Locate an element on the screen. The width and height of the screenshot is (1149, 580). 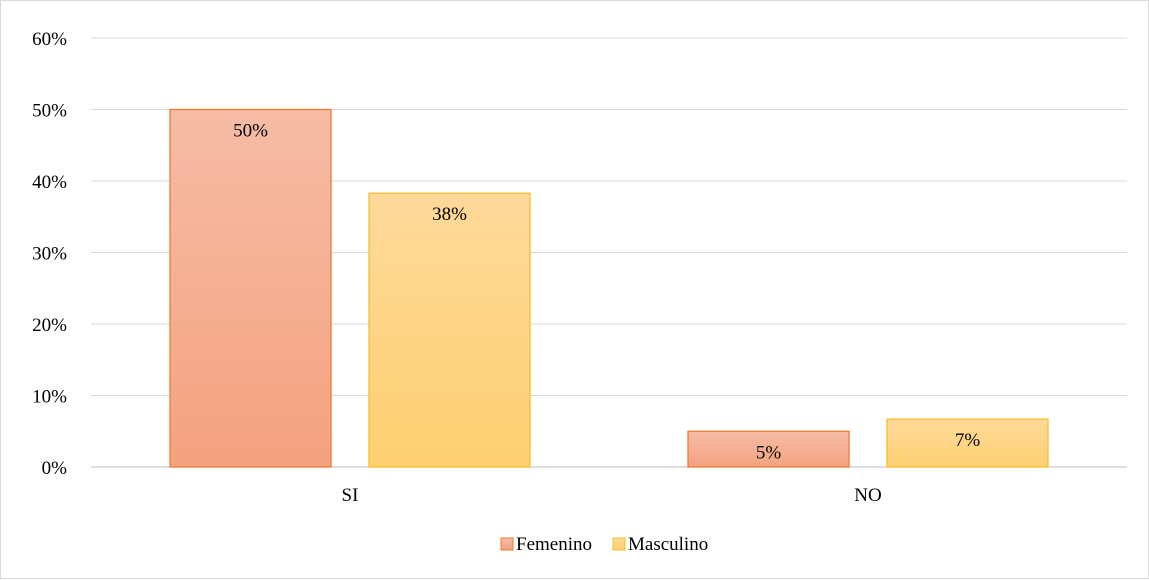
y-tick-label: 40% is located at coordinates (49, 182).